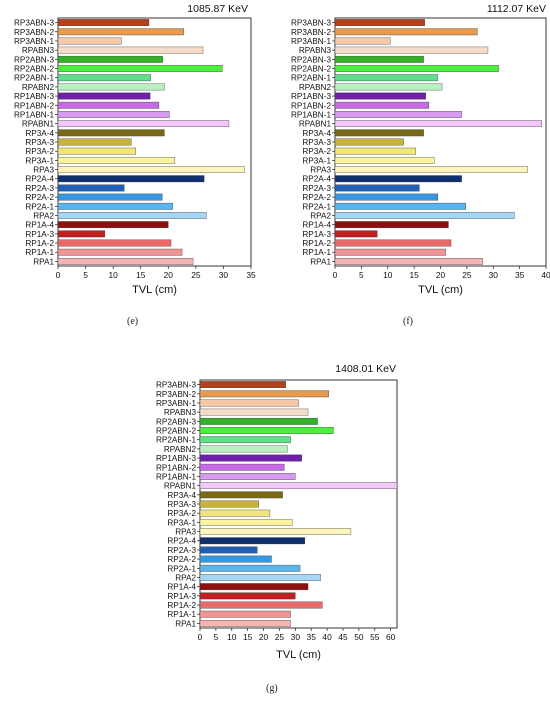 The width and height of the screenshot is (550, 705). I want to click on panel-label-g: (g), so click(272, 688).